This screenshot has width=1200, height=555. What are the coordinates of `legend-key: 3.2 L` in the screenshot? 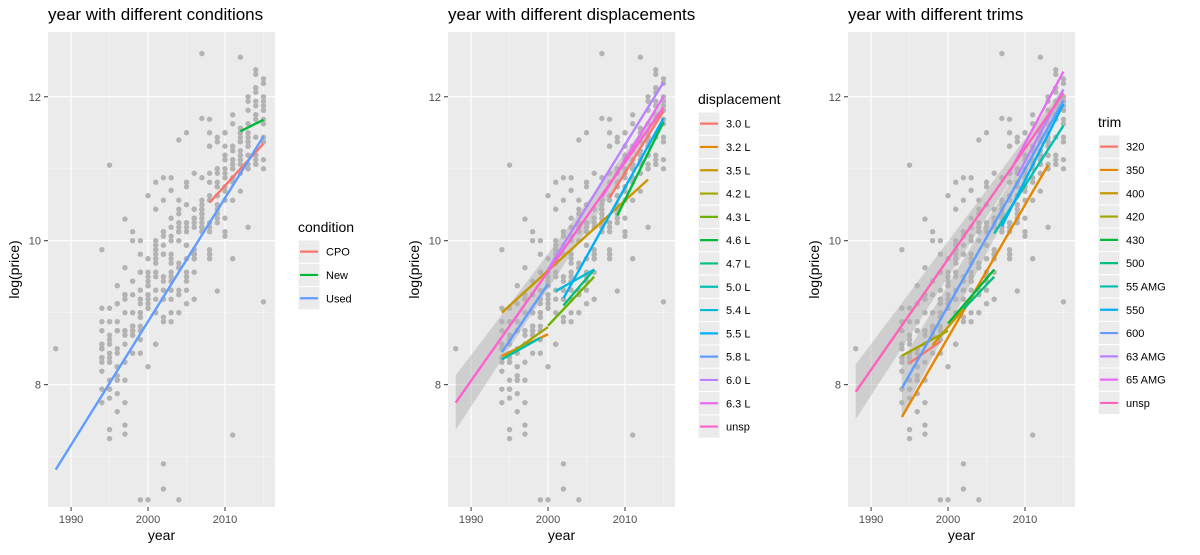 It's located at (723, 147).